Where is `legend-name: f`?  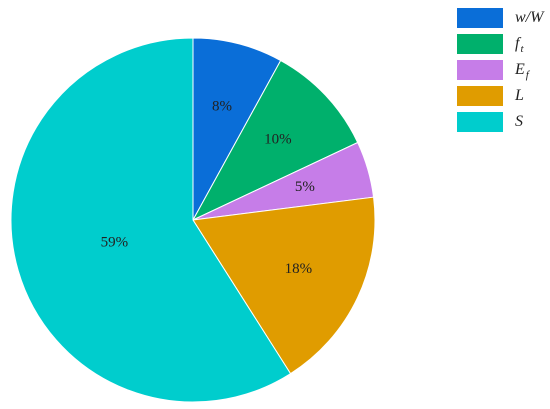 legend-name: f is located at coordinates (518, 43).